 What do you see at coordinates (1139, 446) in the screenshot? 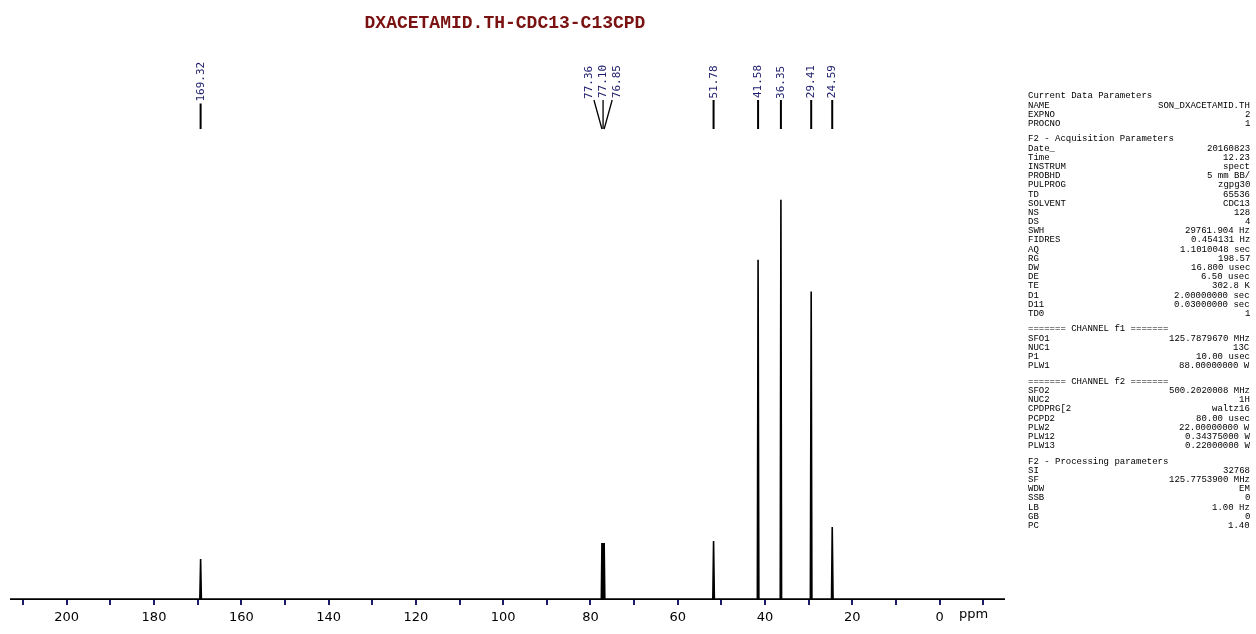
I see `text: PLW13 0.22000000 W` at bounding box center [1139, 446].